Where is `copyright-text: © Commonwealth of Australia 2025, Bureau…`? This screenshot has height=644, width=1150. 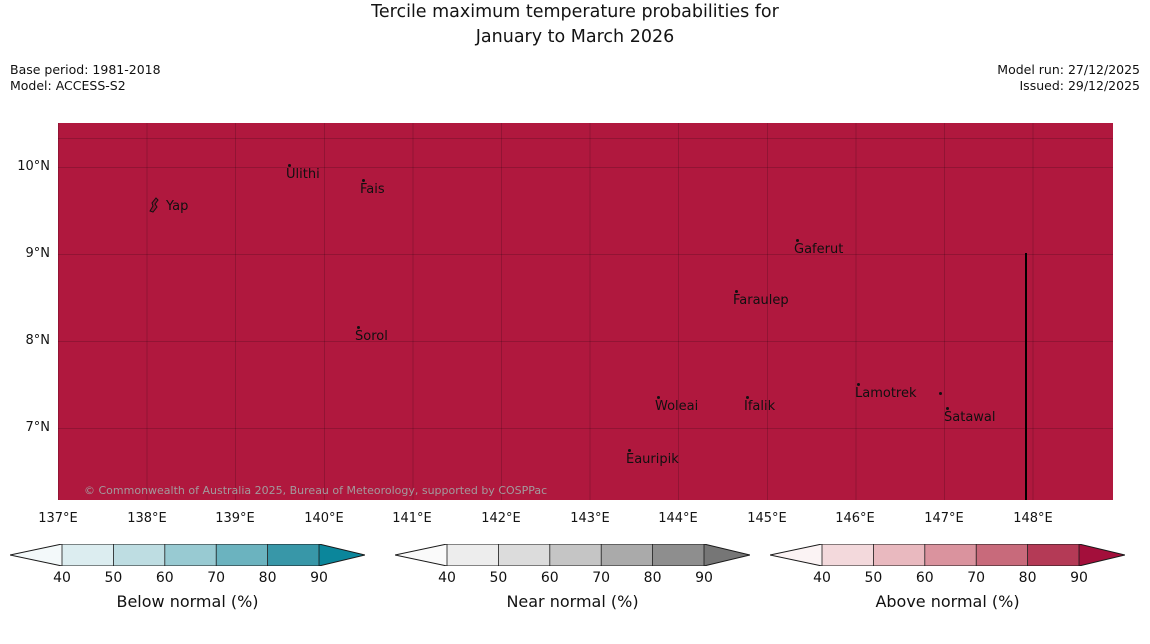
copyright-text: © Commonwealth of Australia 2025, Bureau… is located at coordinates (316, 490).